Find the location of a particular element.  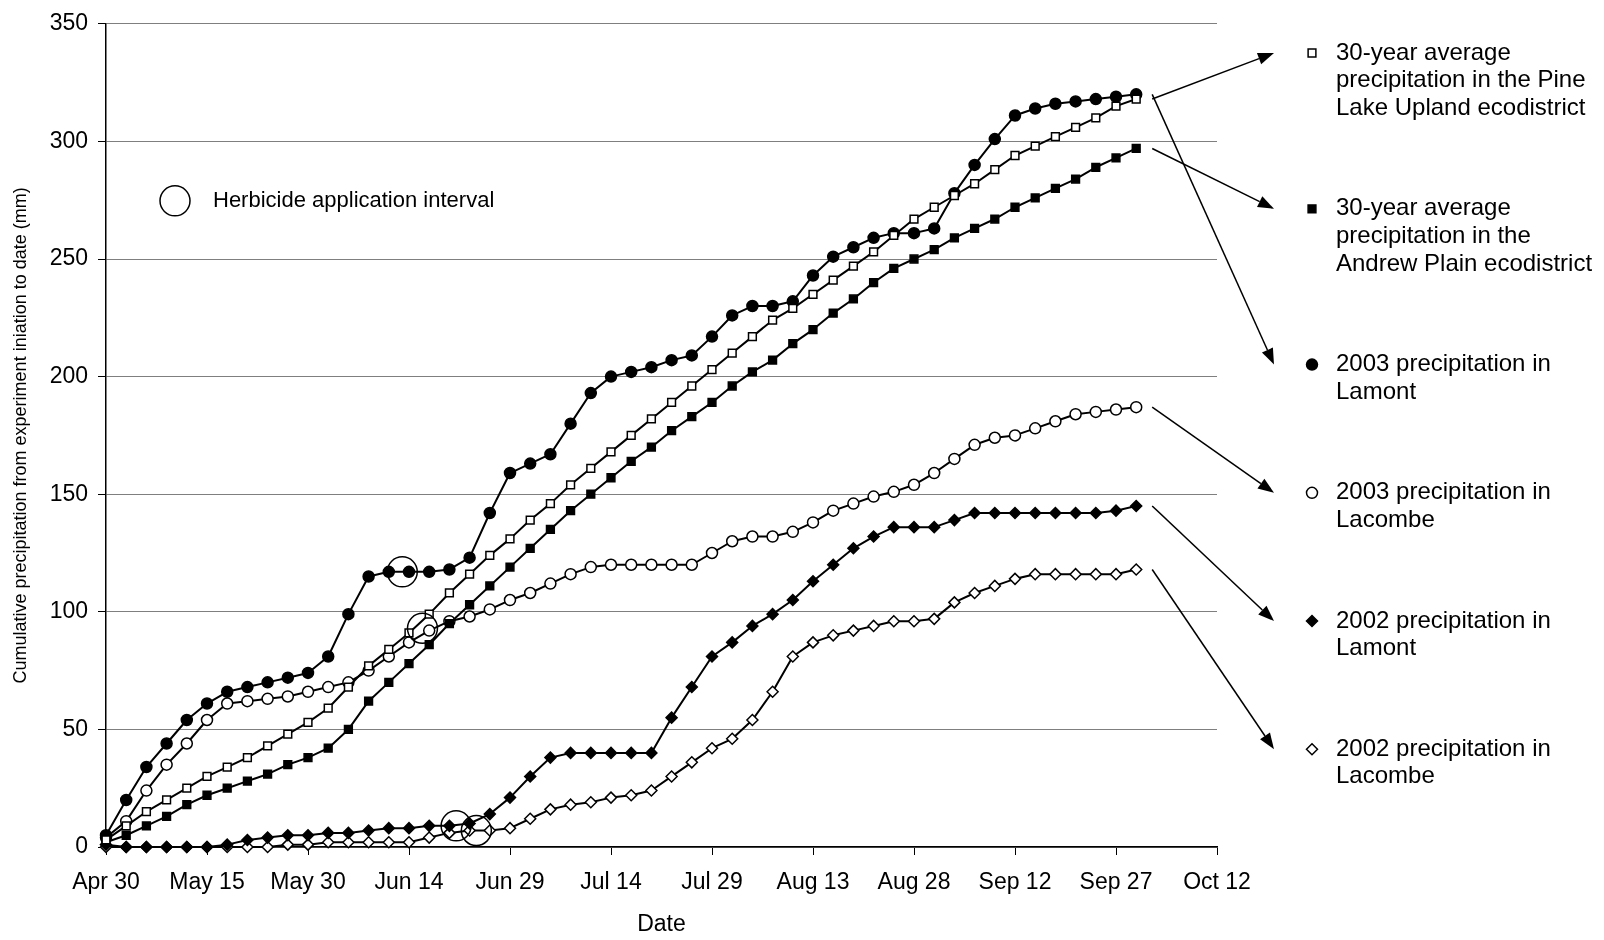

legend-label: 30-year average precipitation in the Pine Lake Upland ecodistrict is located at coordinates (1461, 78).